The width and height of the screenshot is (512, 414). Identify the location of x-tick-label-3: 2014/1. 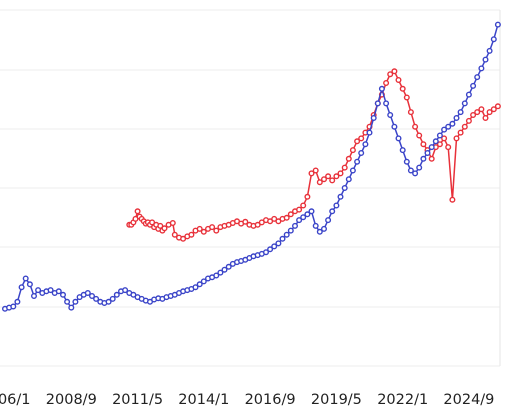
(203, 400).